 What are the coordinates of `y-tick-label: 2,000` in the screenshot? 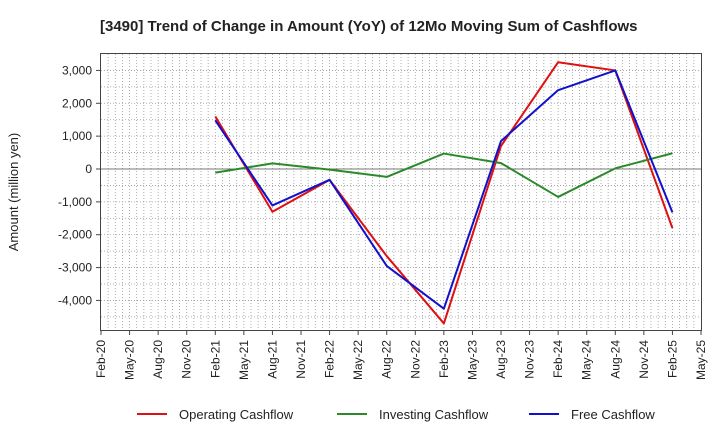 It's located at (77, 103).